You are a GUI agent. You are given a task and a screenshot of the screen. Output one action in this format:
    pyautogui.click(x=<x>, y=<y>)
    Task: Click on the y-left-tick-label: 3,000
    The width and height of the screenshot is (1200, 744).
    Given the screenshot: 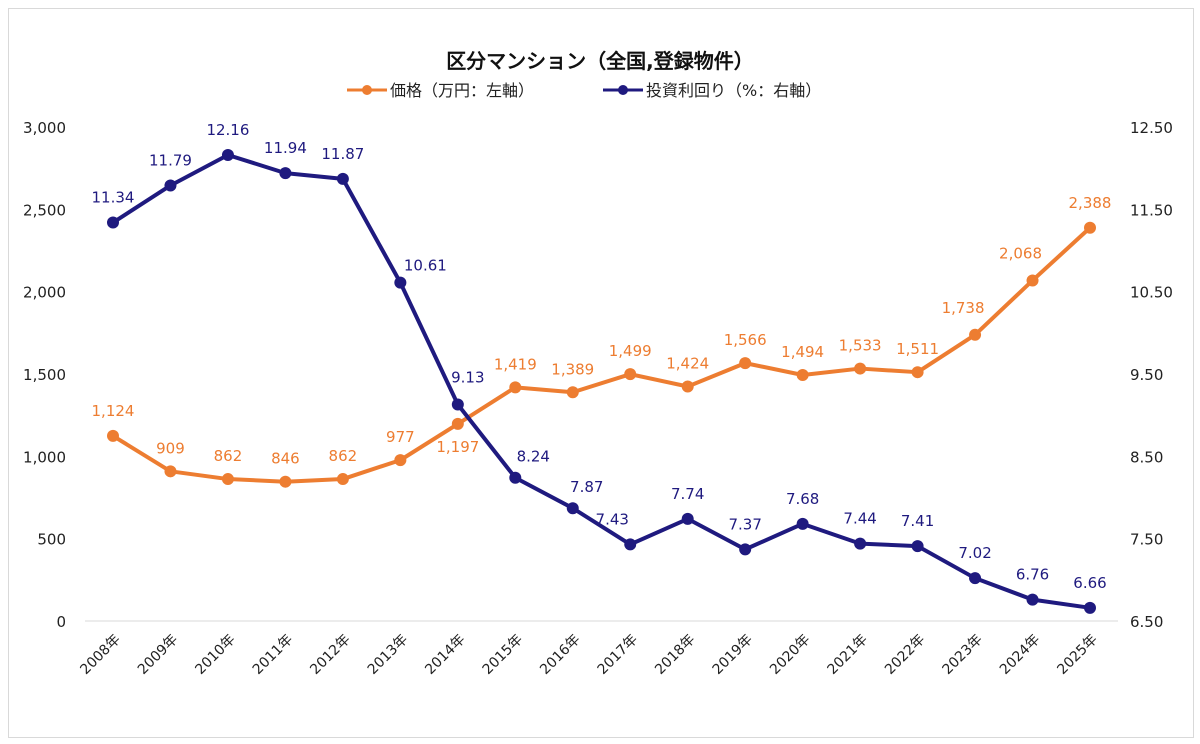 What is the action you would take?
    pyautogui.click(x=44, y=128)
    